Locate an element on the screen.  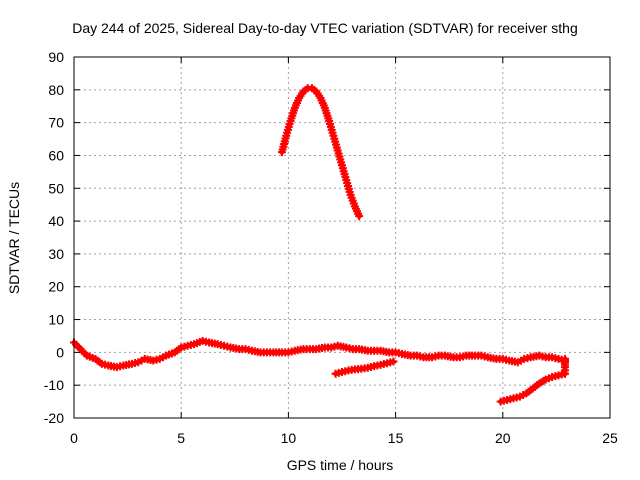
y-tick-label: 10 is located at coordinates (56, 320).